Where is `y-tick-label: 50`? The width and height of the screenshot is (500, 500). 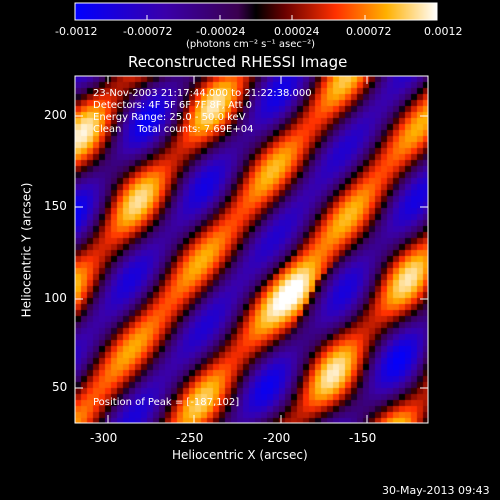
y-tick-label: 50 is located at coordinates (60, 387).